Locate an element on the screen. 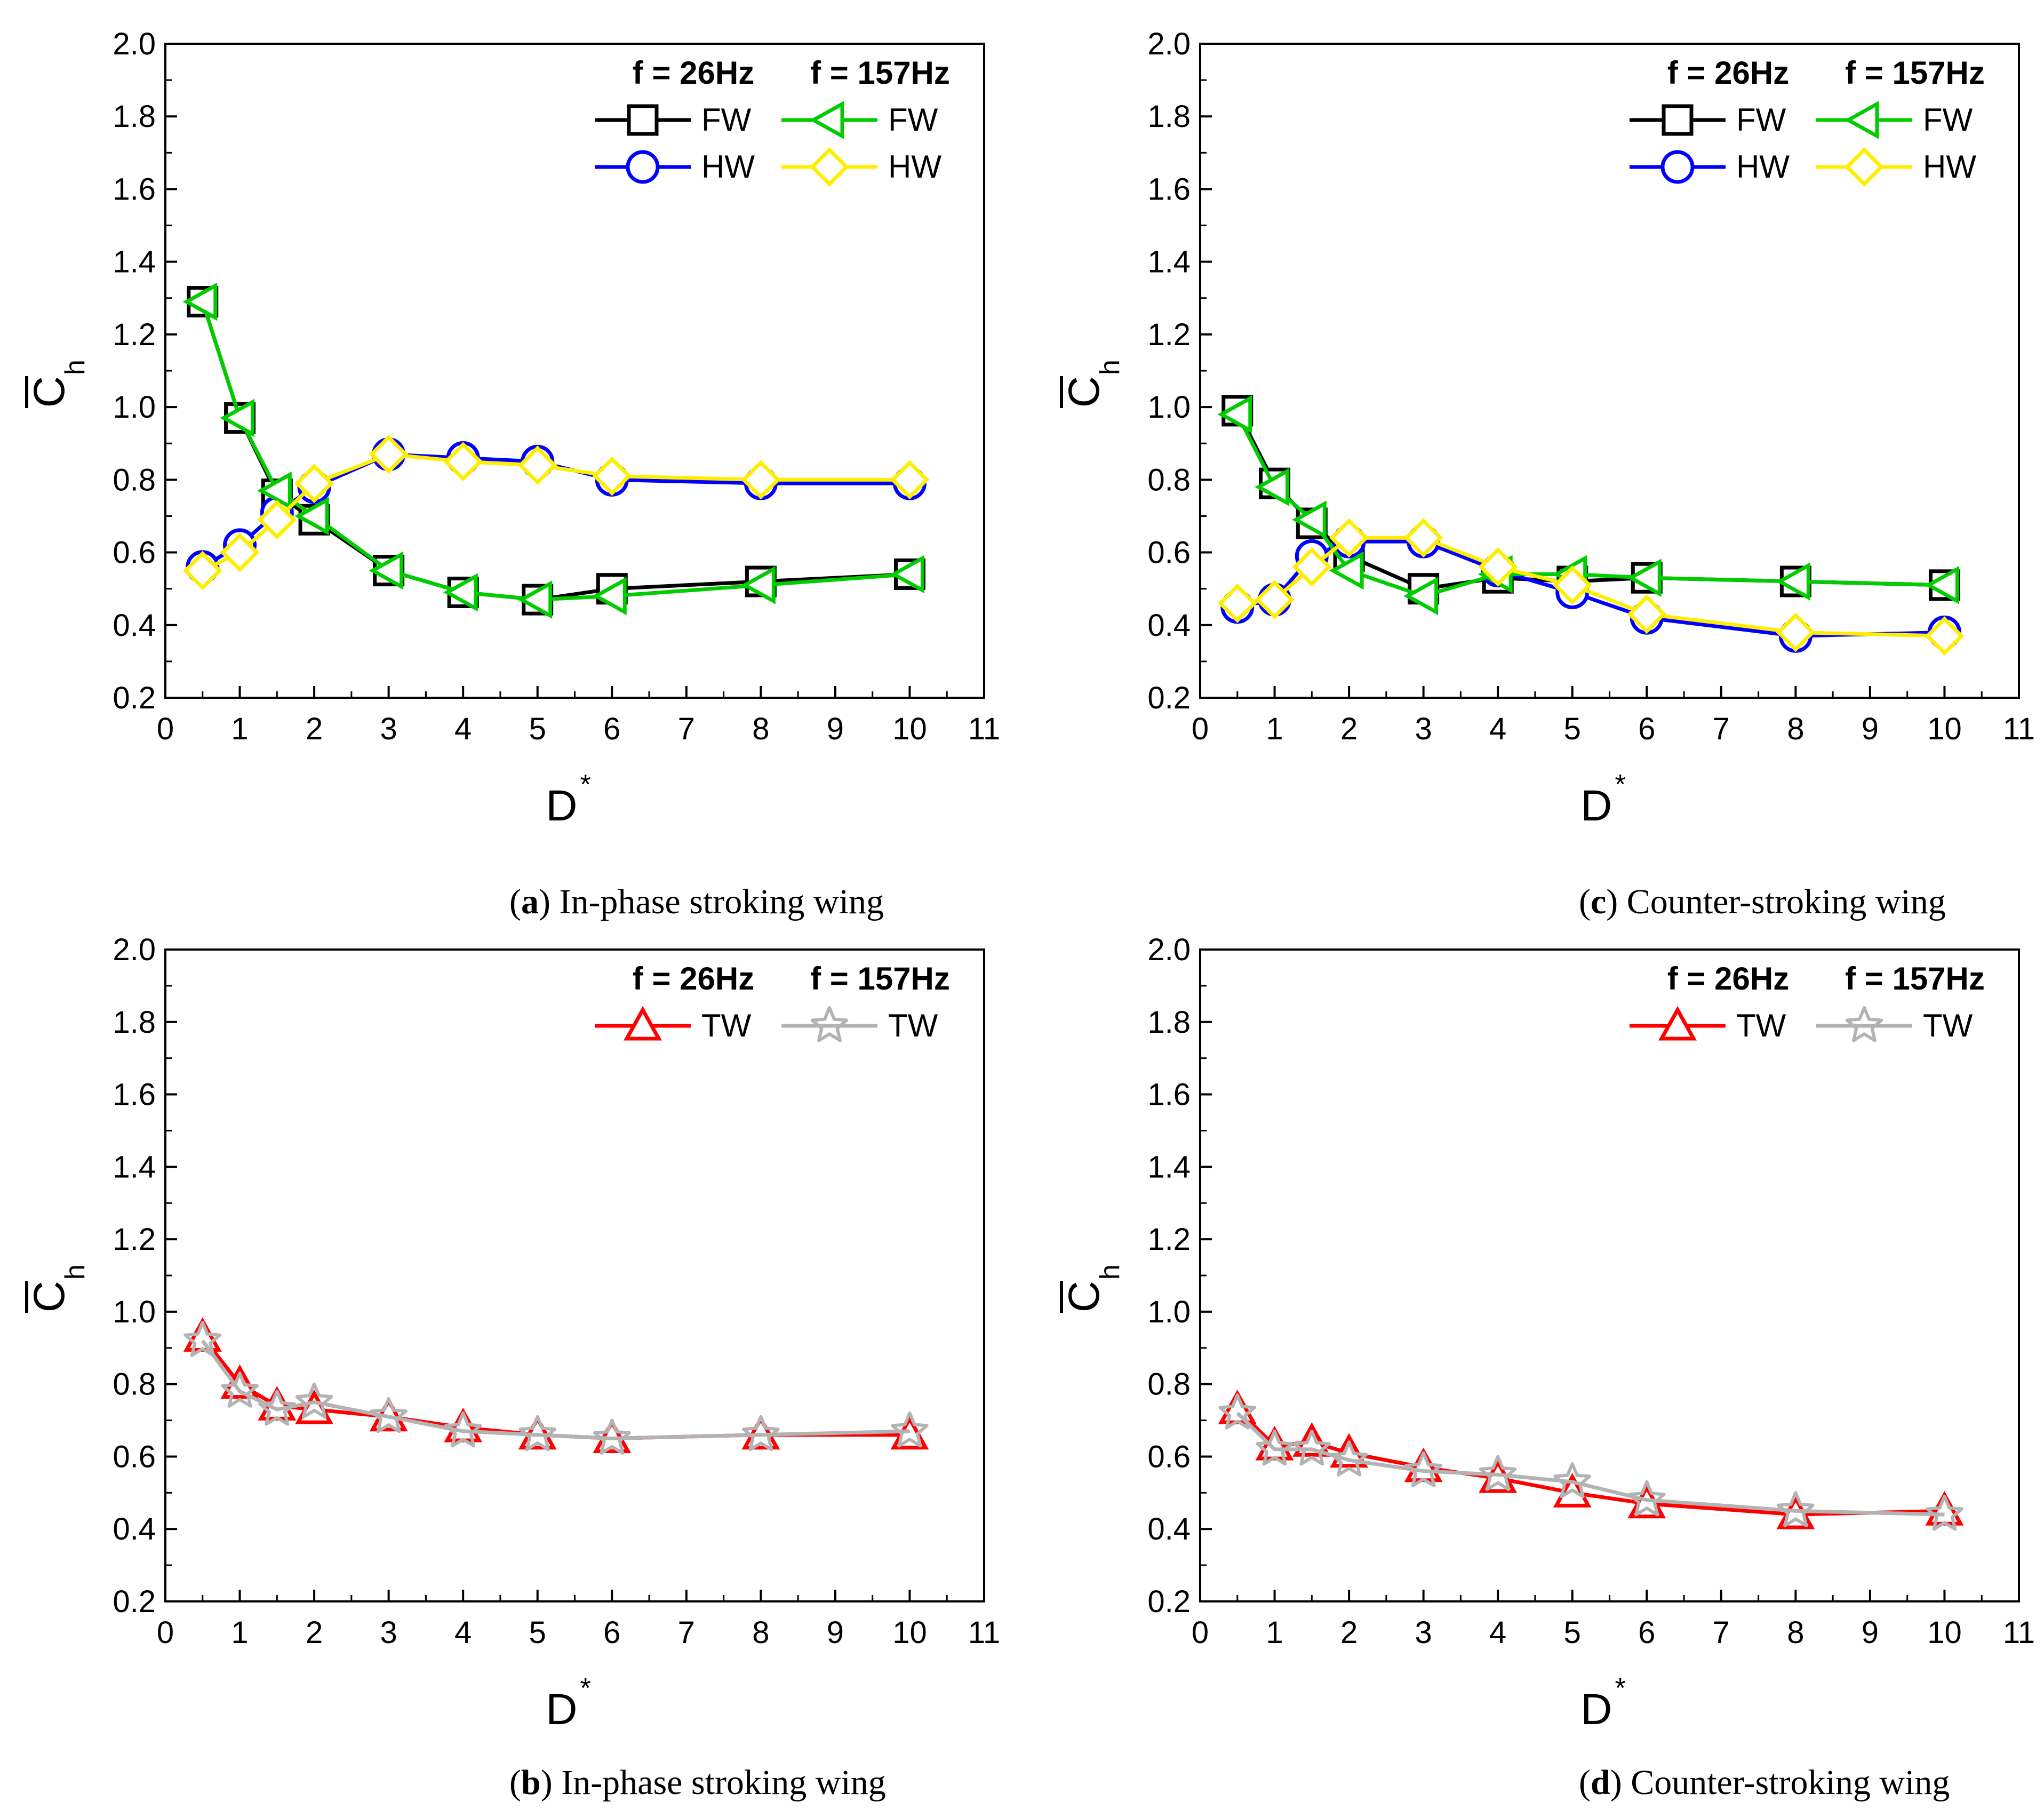 The width and height of the screenshot is (2044, 1818). series-f157hz-hw is located at coordinates (556, 512).